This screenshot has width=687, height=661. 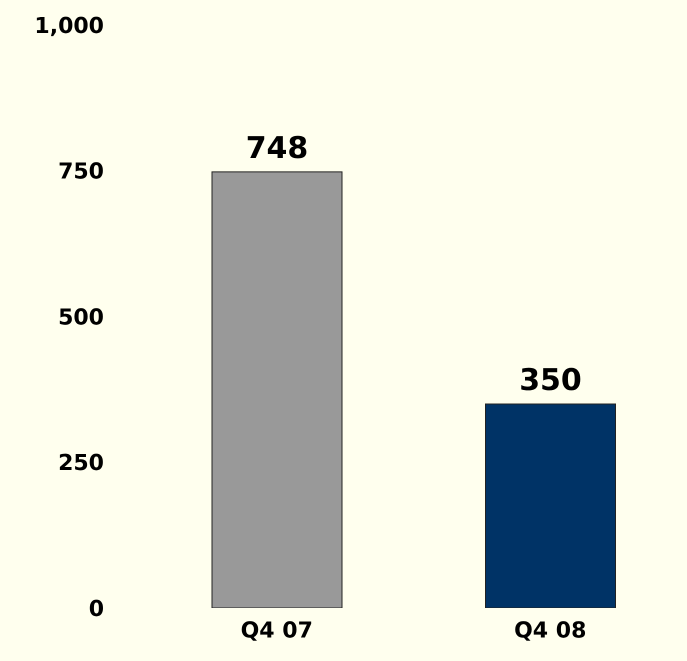 I want to click on y-tick-label: 500, so click(x=81, y=317).